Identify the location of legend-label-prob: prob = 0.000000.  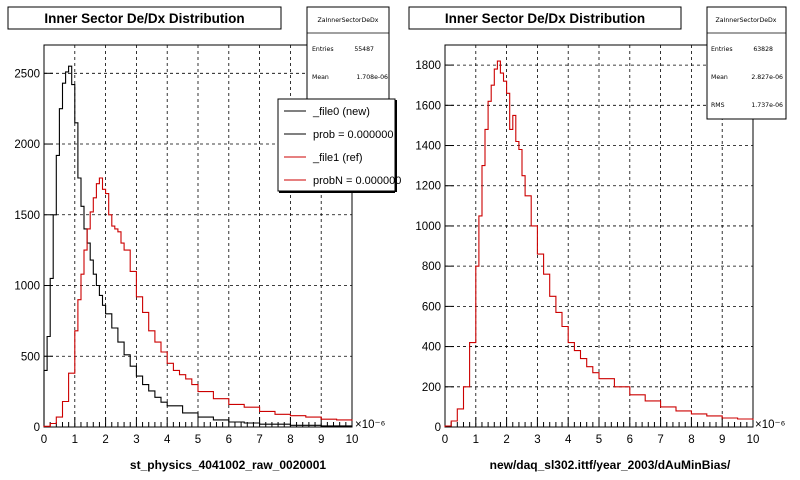
(353, 135).